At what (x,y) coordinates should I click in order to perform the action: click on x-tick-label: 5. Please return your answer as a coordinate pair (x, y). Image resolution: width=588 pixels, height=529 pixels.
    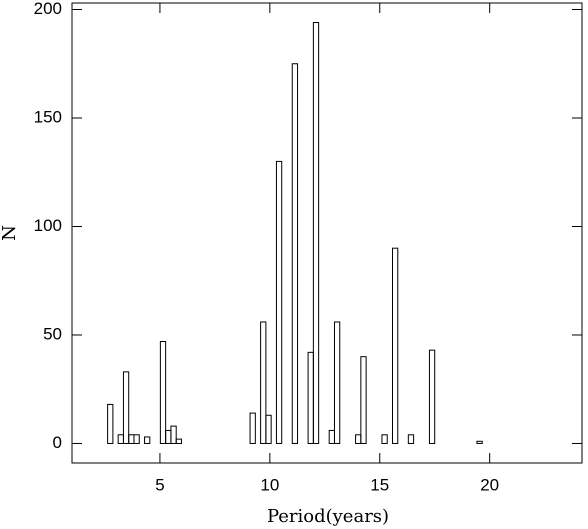
    Looking at the image, I should click on (159, 484).